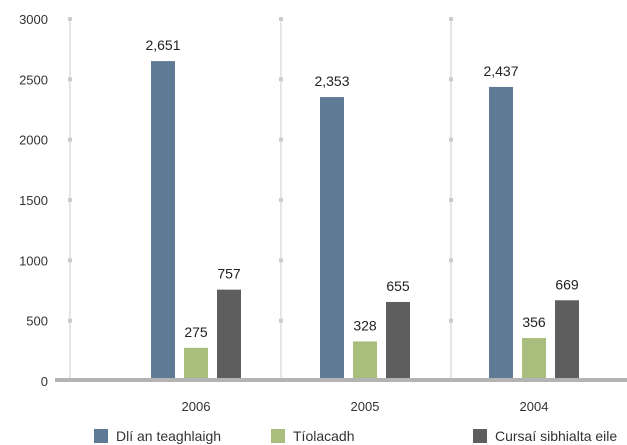 This screenshot has width=627, height=445. I want to click on legend-label: Tíolacadh, so click(323, 436).